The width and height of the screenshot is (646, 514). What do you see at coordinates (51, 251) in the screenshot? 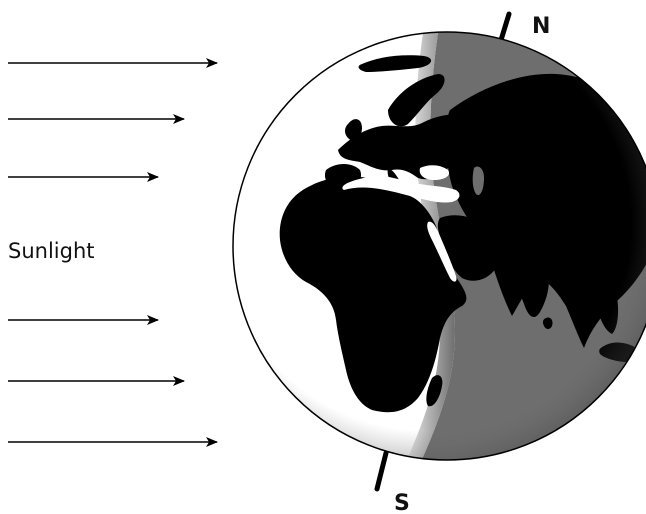
I see `sunlight-label: Sunlight` at bounding box center [51, 251].